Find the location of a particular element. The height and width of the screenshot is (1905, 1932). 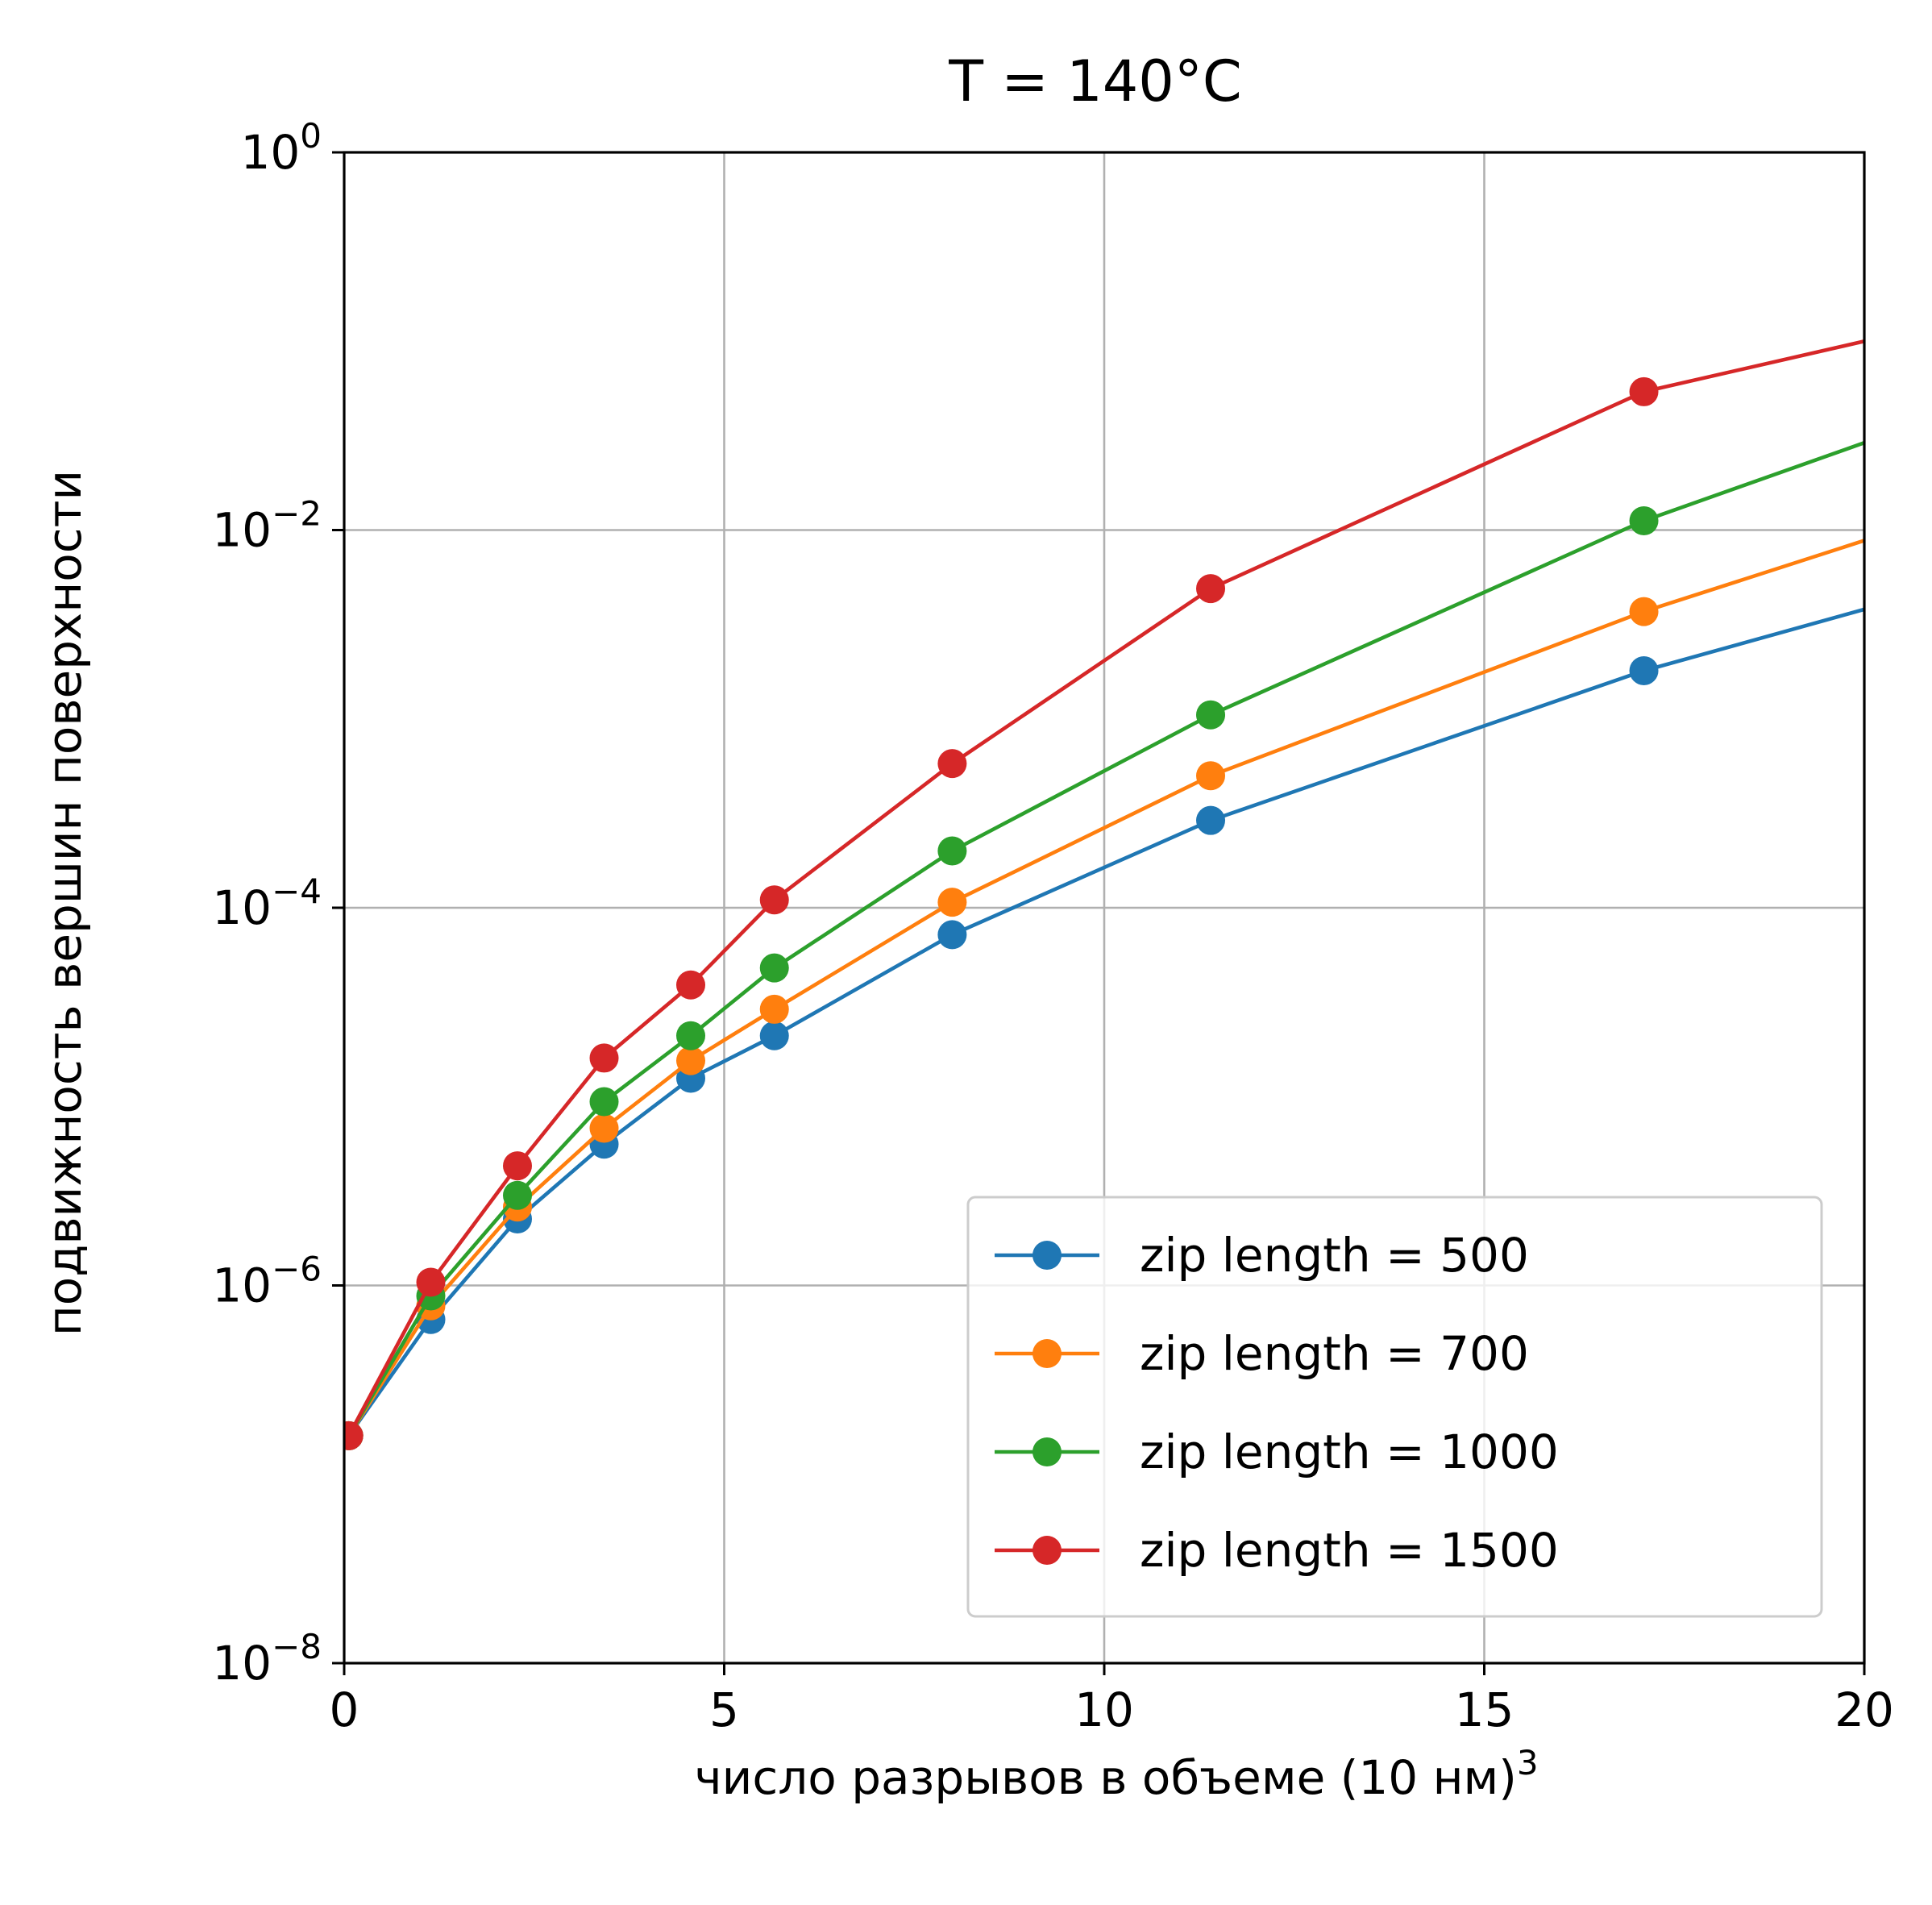

x-axis-label-superscript: 3 is located at coordinates (1528, 1762).